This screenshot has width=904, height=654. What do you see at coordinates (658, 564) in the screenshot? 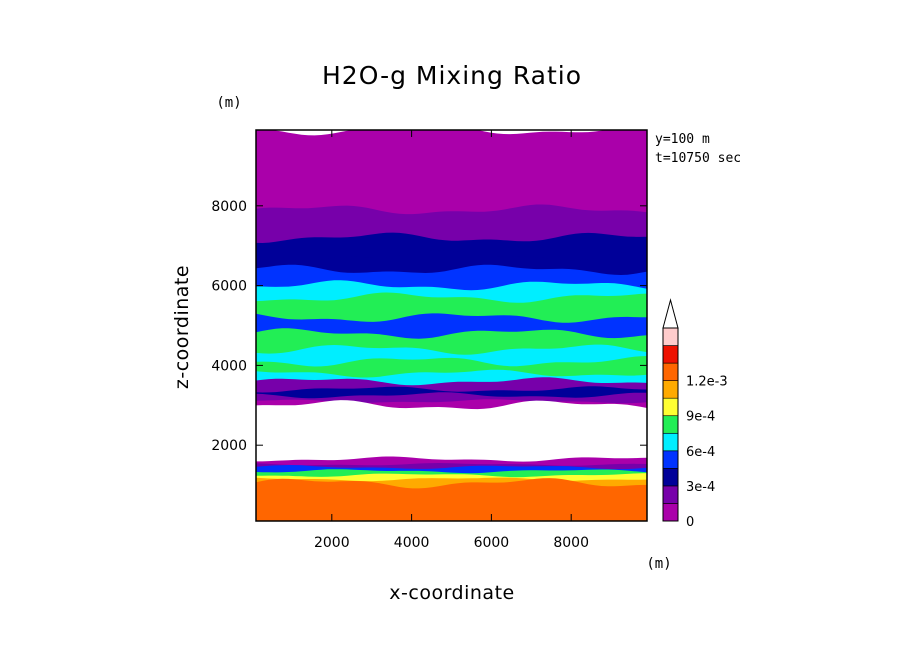
I see `x-unit-label: (m)` at bounding box center [658, 564].